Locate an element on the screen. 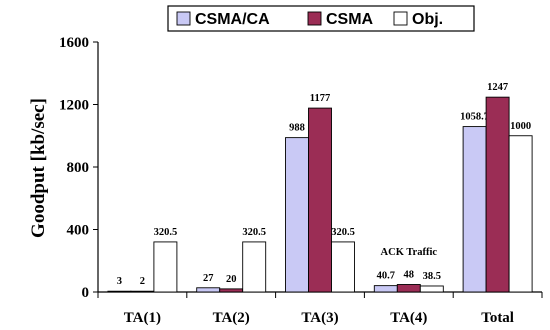 This screenshot has width=550, height=330. x-tick-label: TA(3) is located at coordinates (319, 318).